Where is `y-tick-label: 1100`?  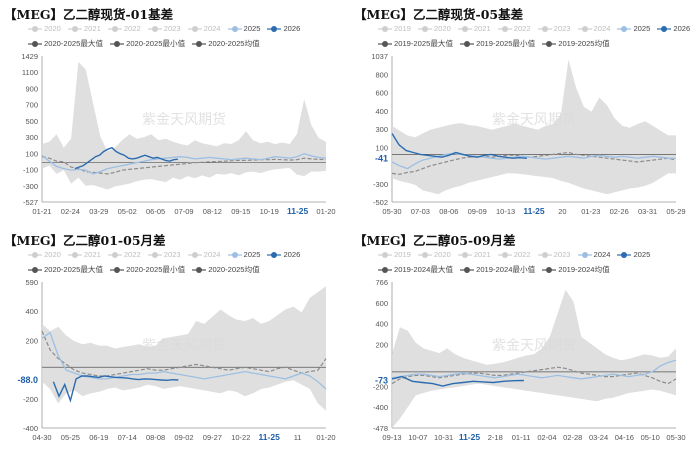
y-tick-label: 1100 is located at coordinates (30, 72).